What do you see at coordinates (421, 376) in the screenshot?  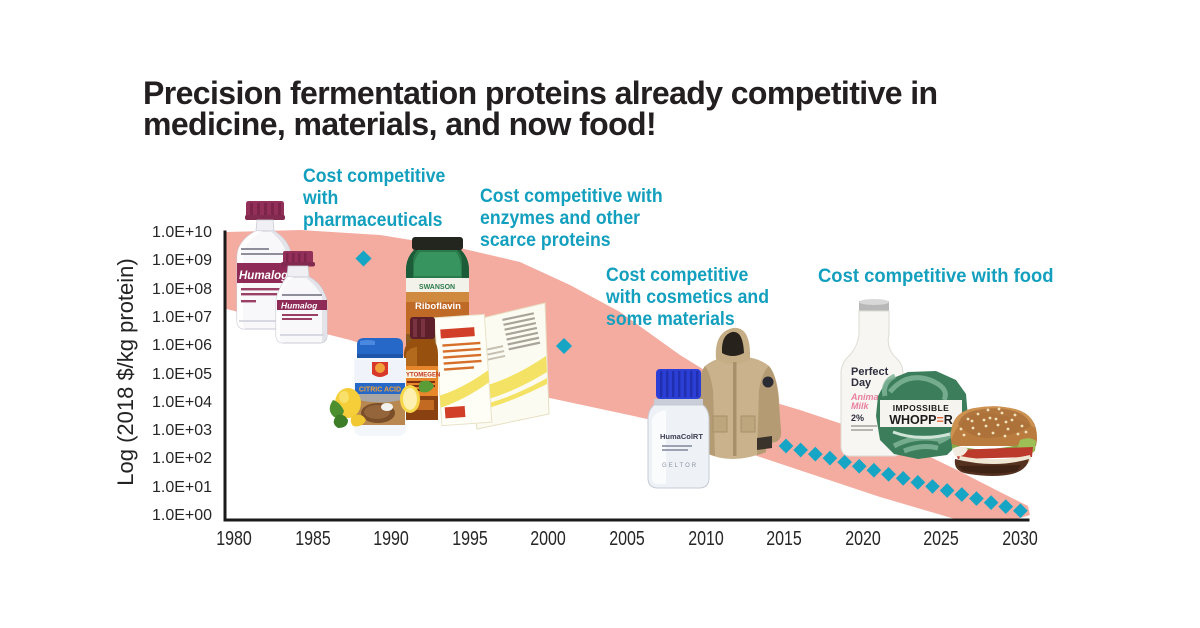 I see `svg-text: CYTOMEGEN` at bounding box center [421, 376].